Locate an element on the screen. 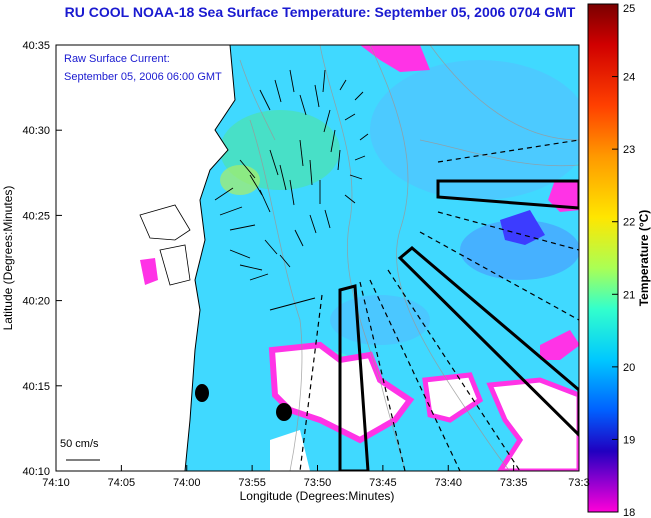  cold-patch is located at coordinates (395, 58).